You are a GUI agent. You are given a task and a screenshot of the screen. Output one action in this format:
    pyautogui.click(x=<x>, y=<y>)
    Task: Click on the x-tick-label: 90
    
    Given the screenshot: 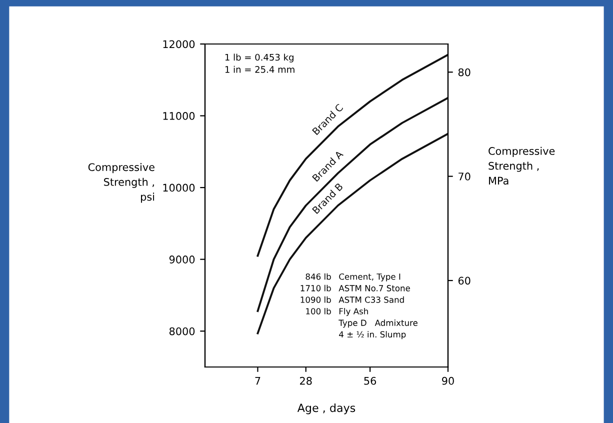 What is the action you would take?
    pyautogui.click(x=448, y=380)
    